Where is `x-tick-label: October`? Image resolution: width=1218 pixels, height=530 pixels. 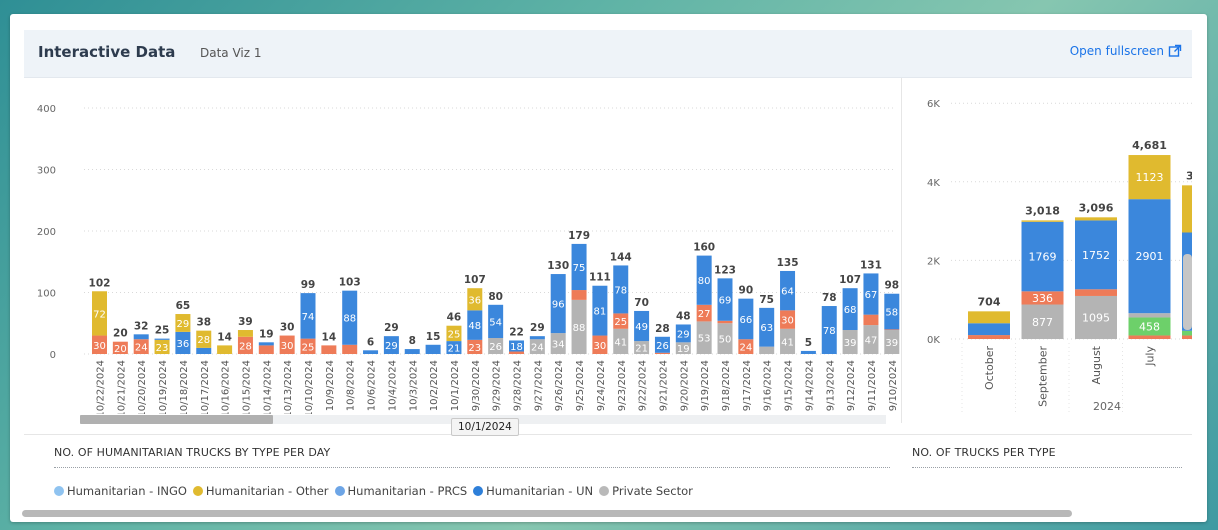 x-tick-label: October is located at coordinates (989, 368).